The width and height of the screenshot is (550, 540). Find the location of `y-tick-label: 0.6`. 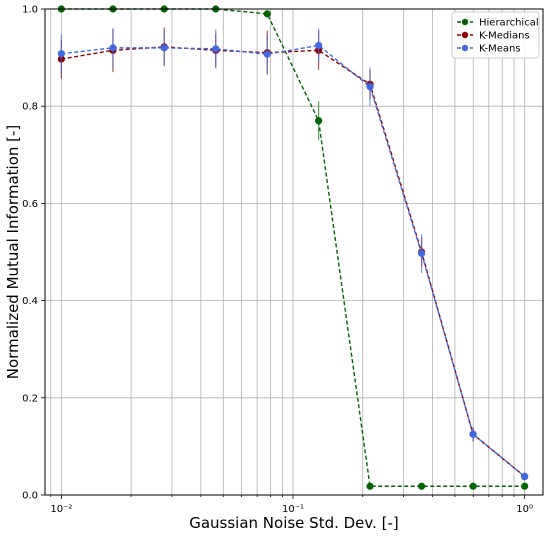

y-tick-label: 0.6 is located at coordinates (30, 204).